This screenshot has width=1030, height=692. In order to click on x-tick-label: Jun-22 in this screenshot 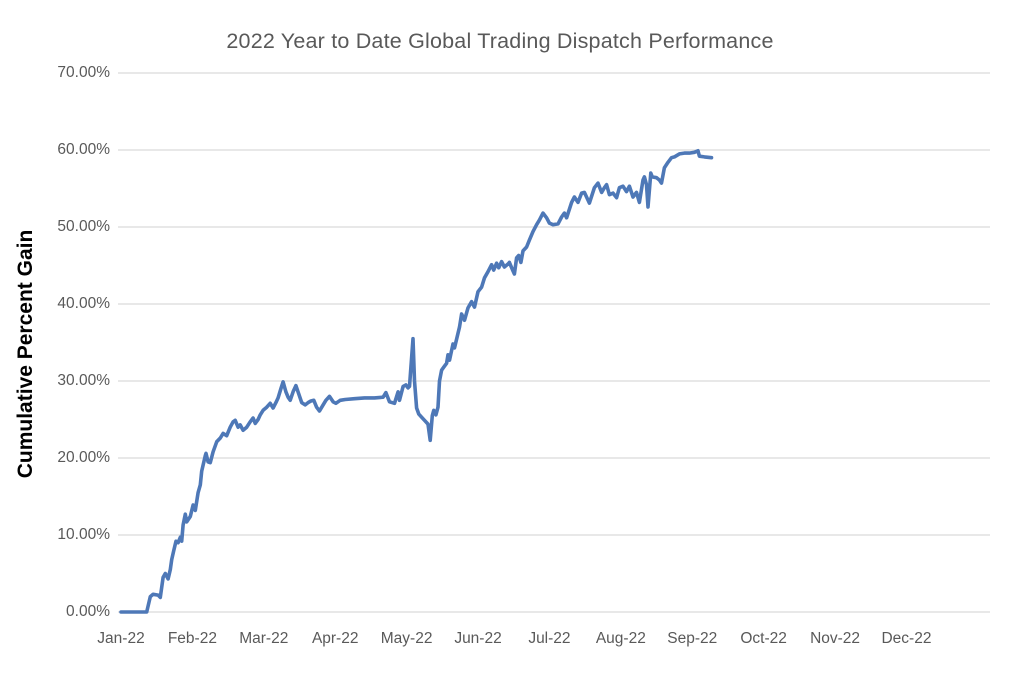, I will do `click(478, 638)`.